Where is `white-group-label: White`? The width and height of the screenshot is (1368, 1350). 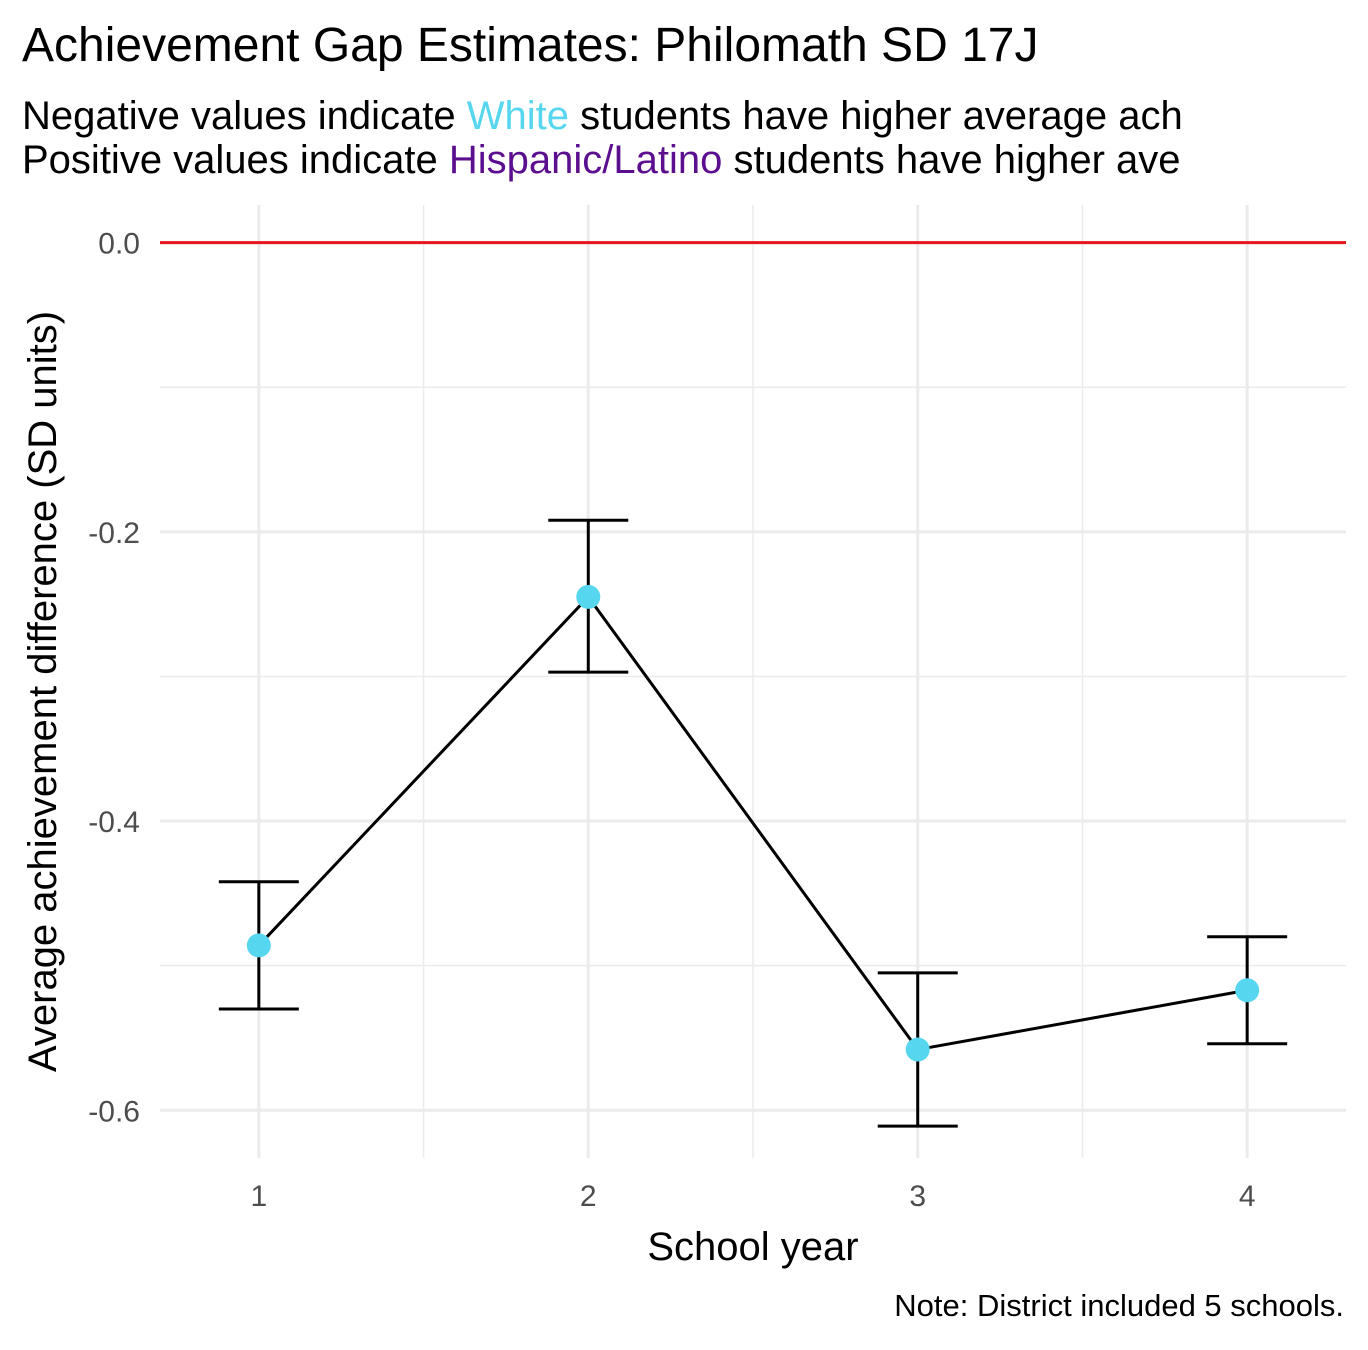
white-group-label: White is located at coordinates (517, 116).